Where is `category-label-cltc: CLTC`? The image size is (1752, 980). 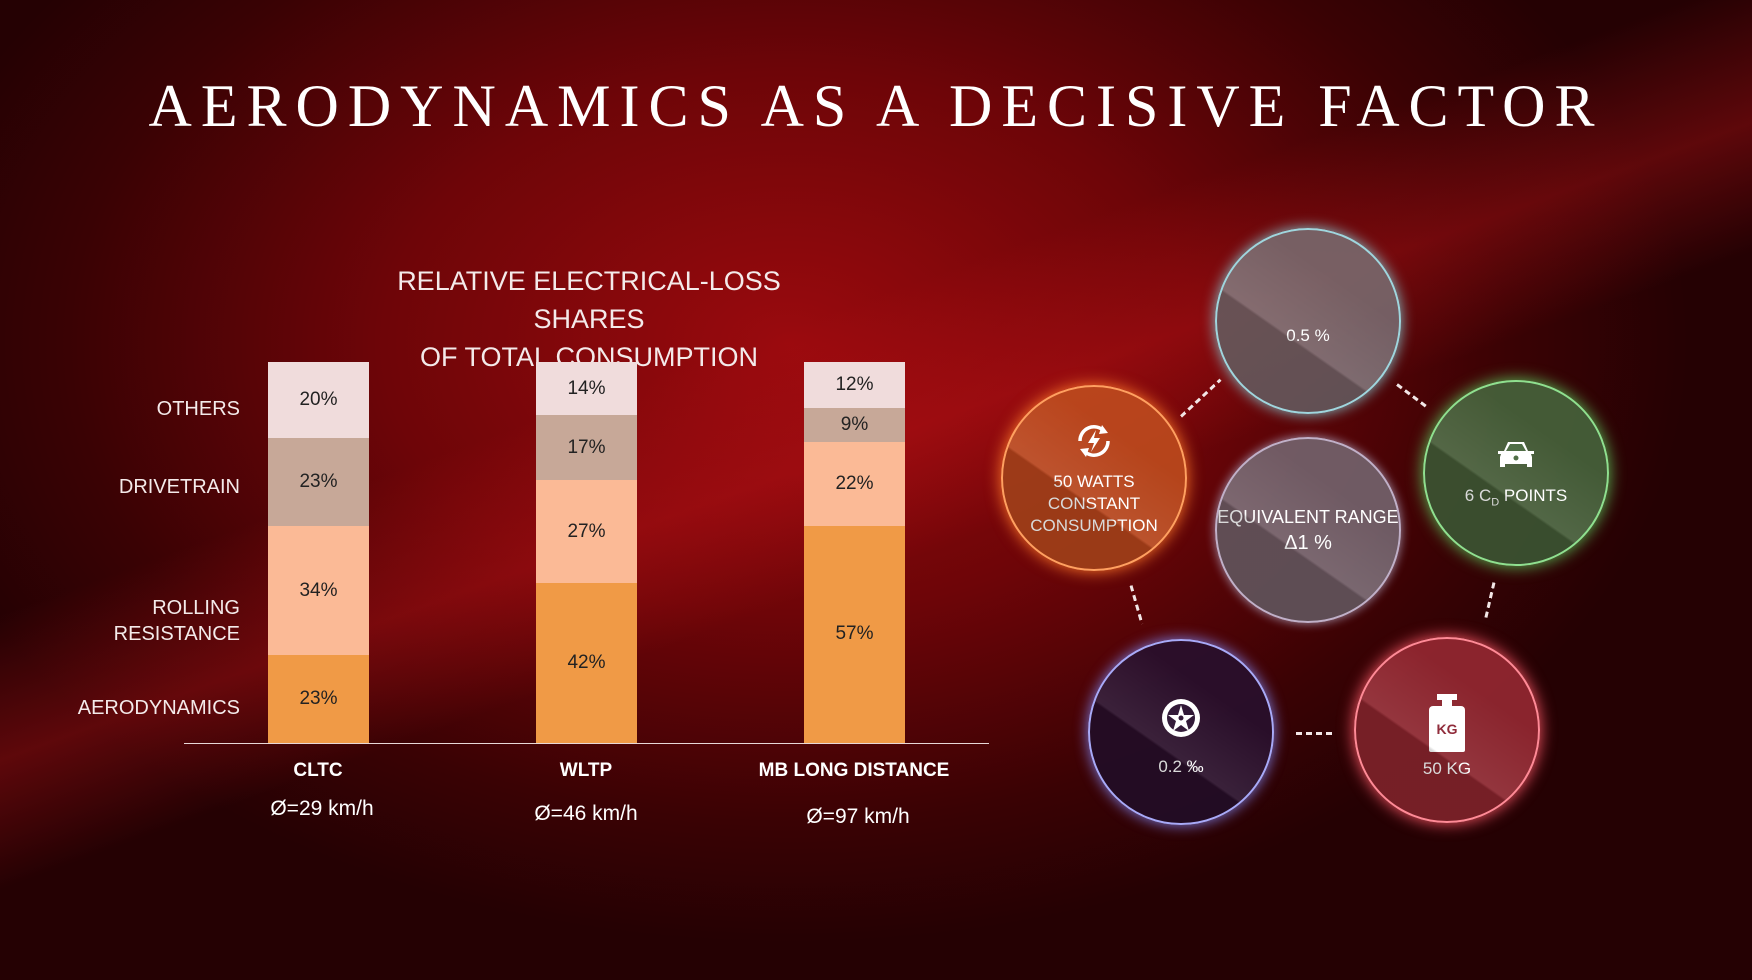 category-label-cltc: CLTC is located at coordinates (318, 770).